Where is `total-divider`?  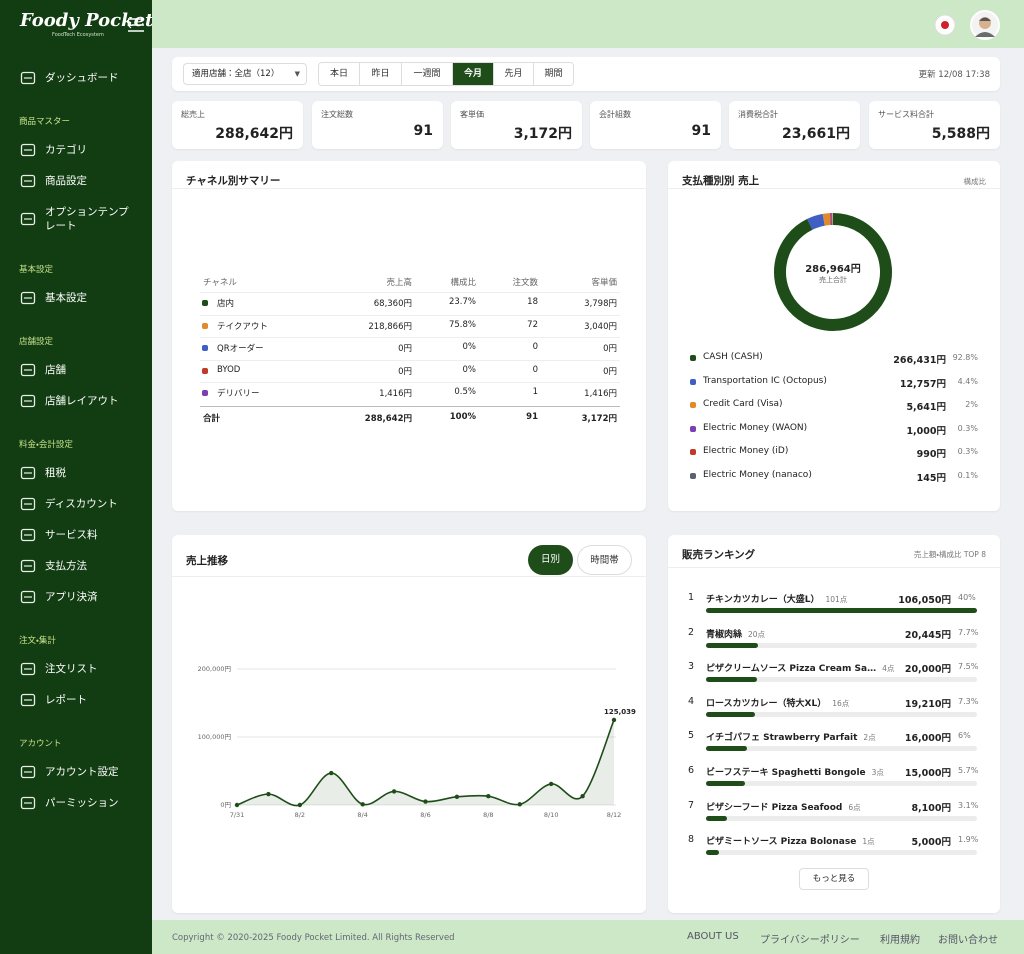 total-divider is located at coordinates (410, 406).